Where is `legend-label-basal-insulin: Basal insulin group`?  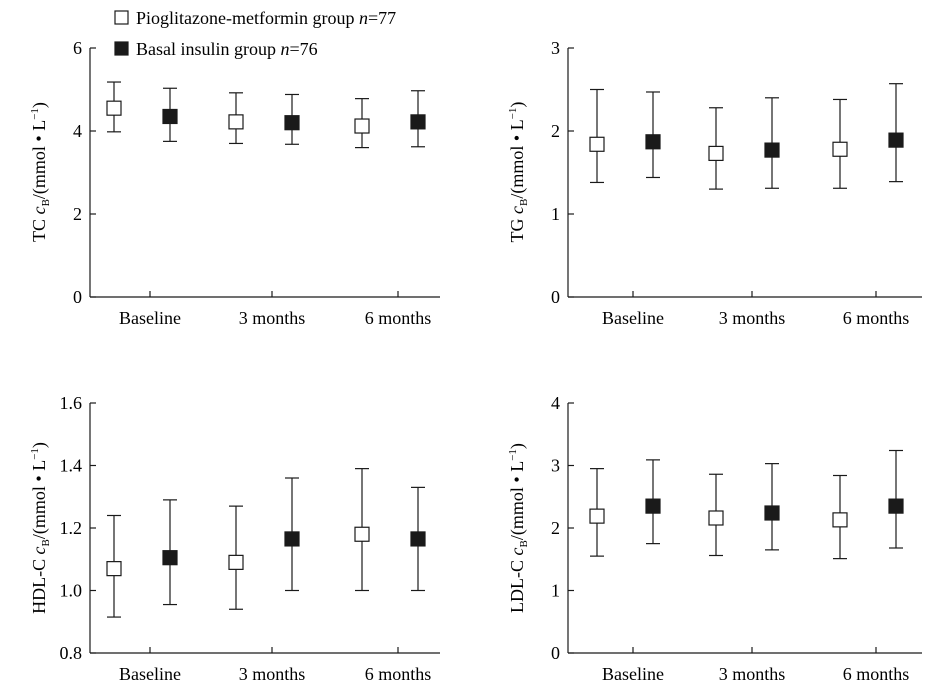 legend-label-basal-insulin: Basal insulin group is located at coordinates (206, 49).